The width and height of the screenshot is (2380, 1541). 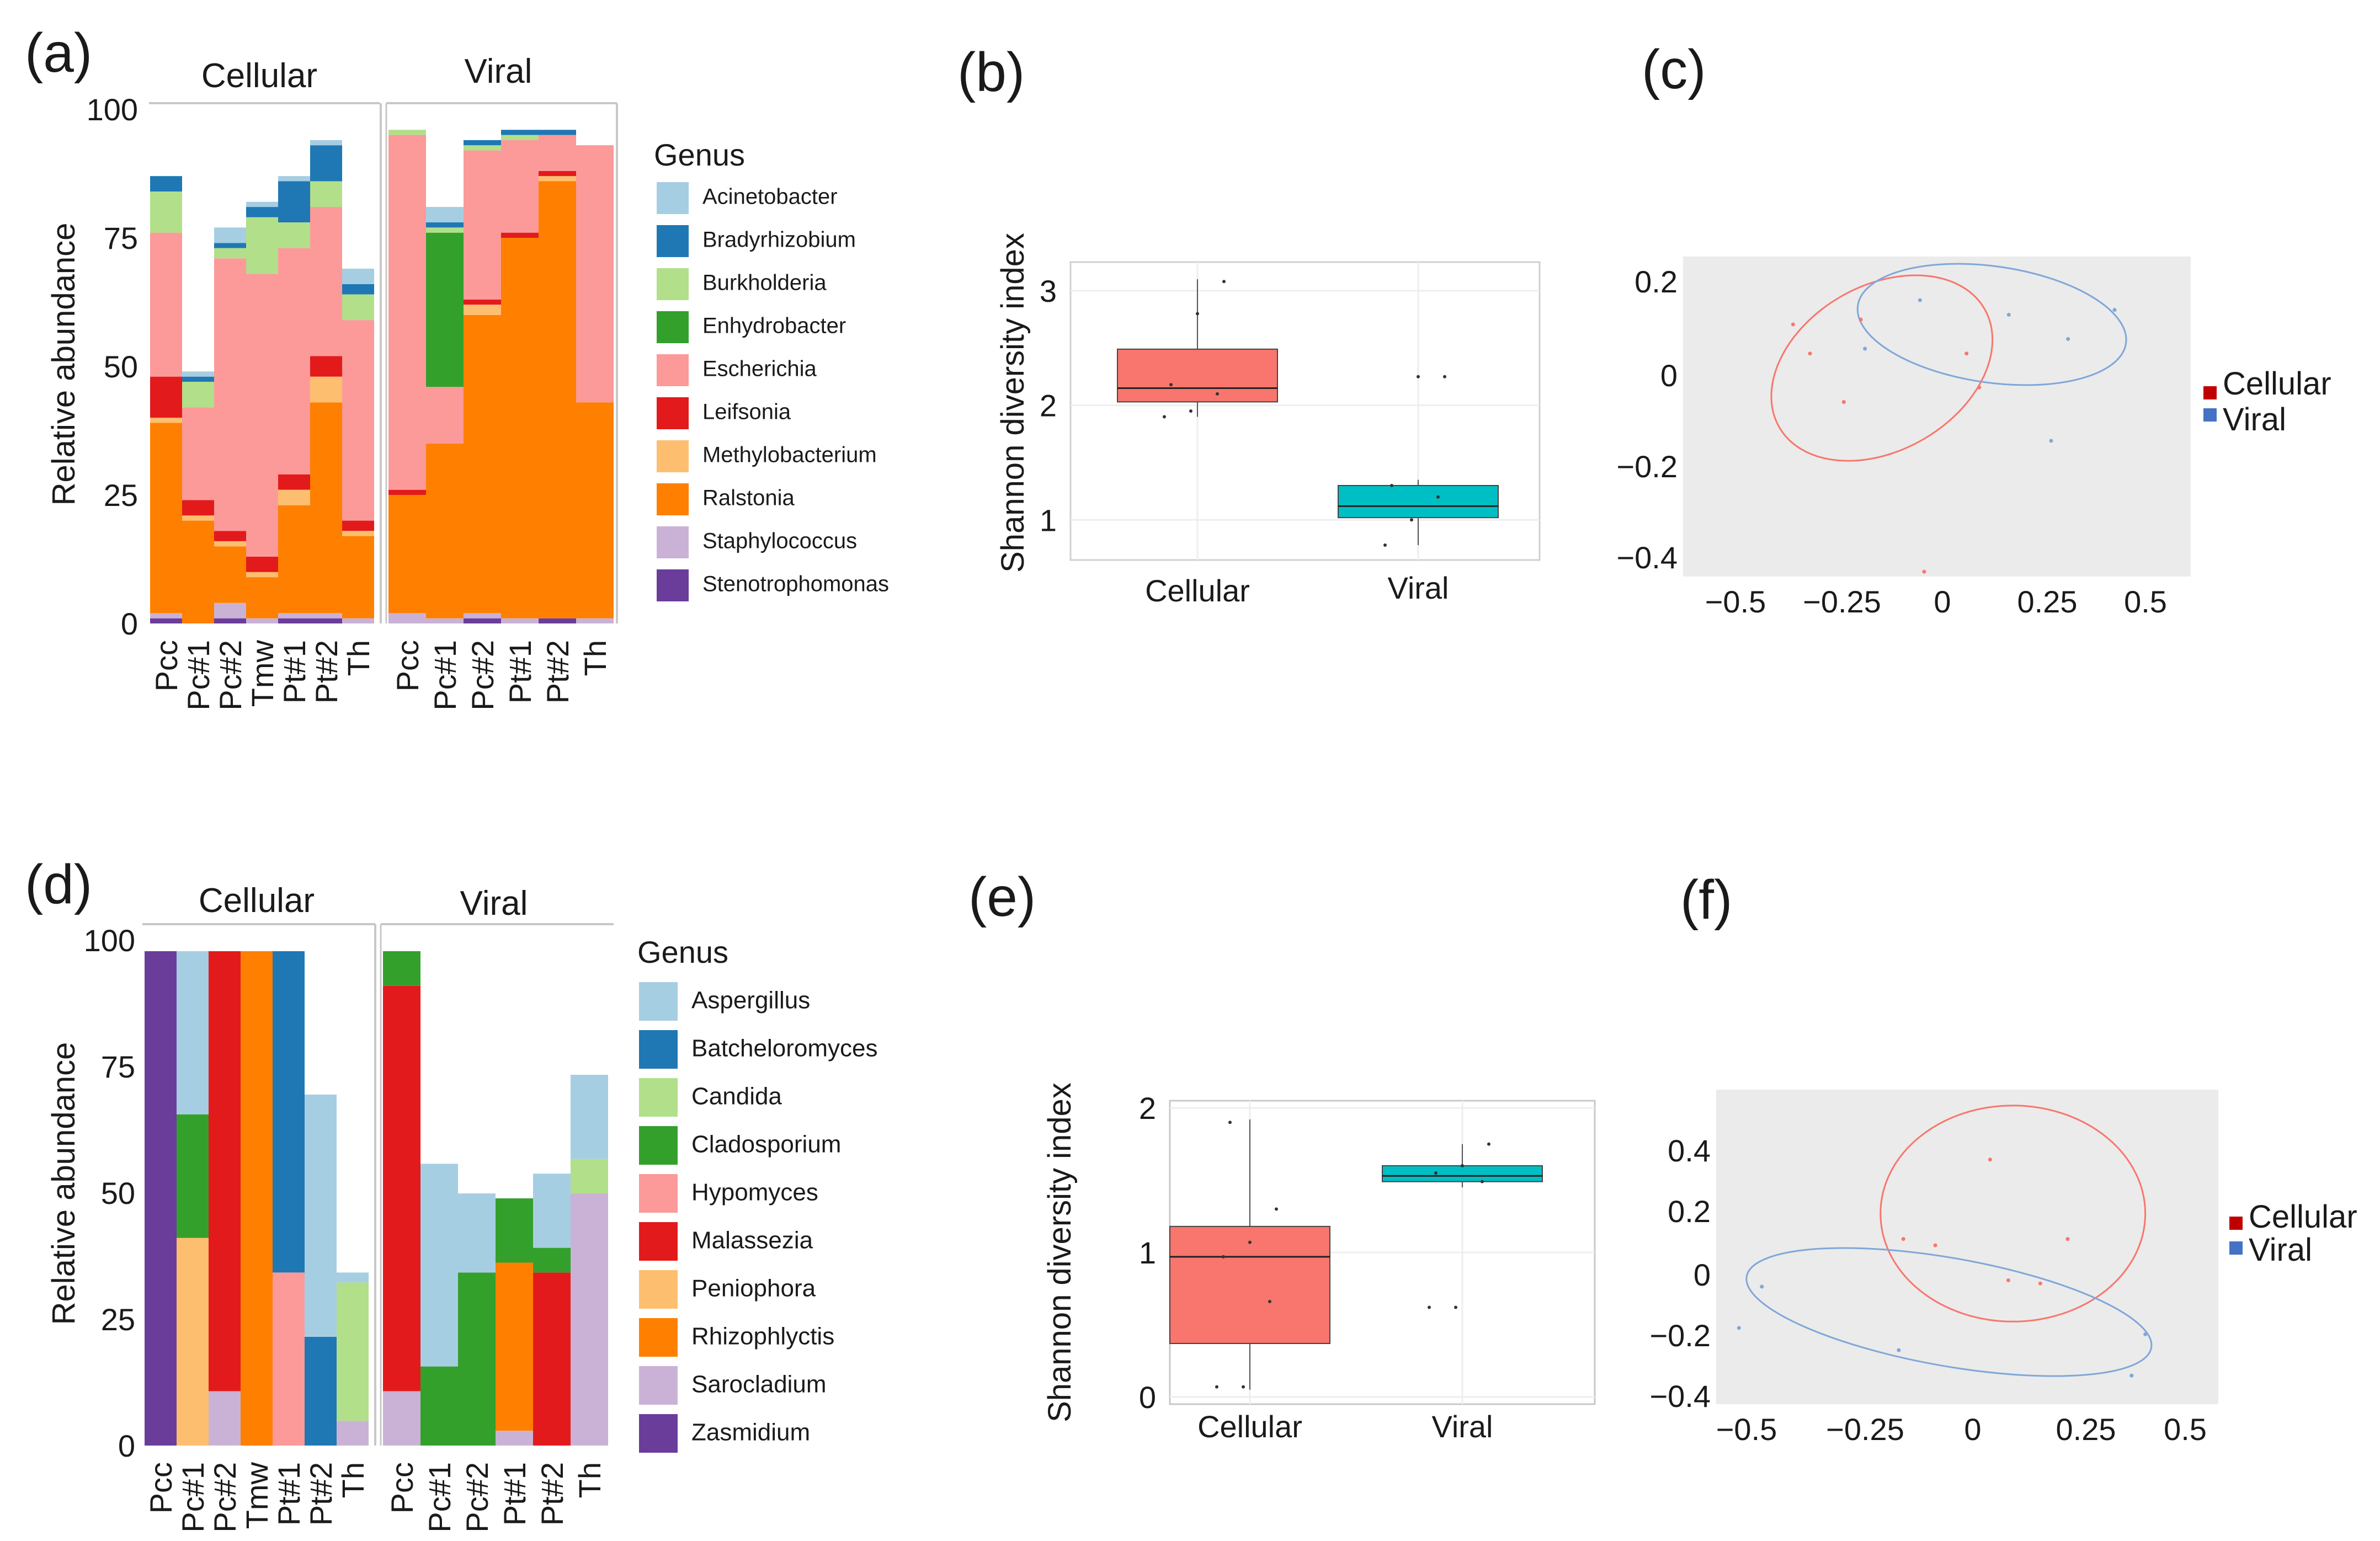 I want to click on panel-e-ytick-1: 1, so click(x=1147, y=1252).